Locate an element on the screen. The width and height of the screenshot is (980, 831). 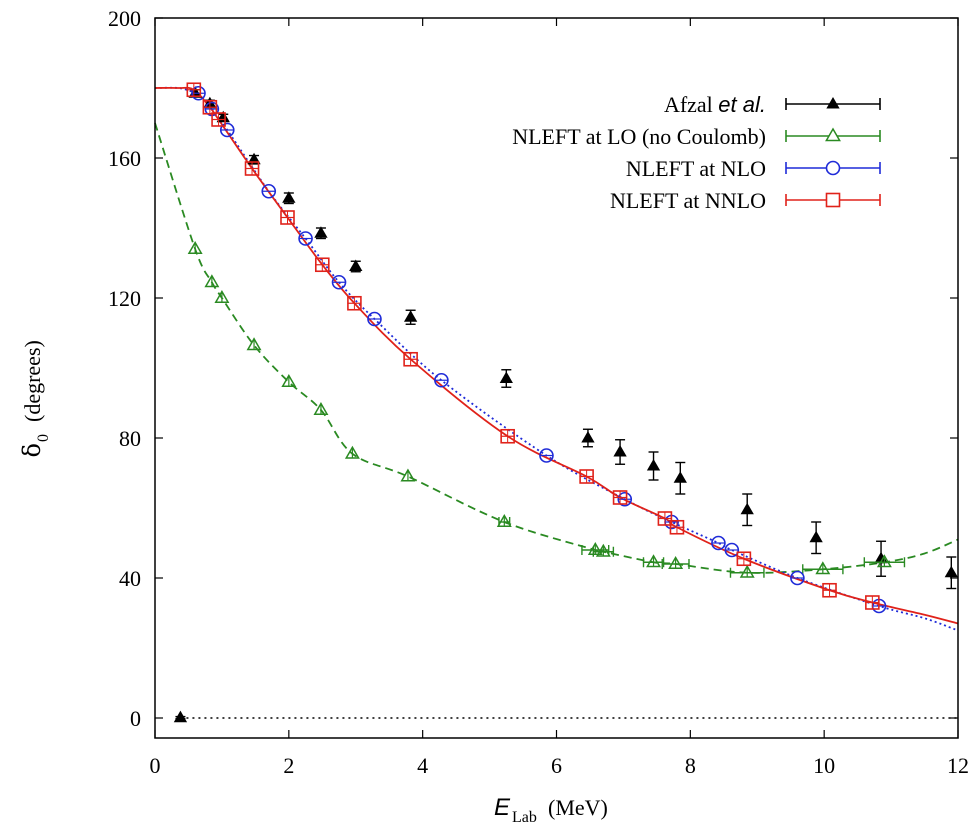
x-tick-label: 0 is located at coordinates (155, 765).